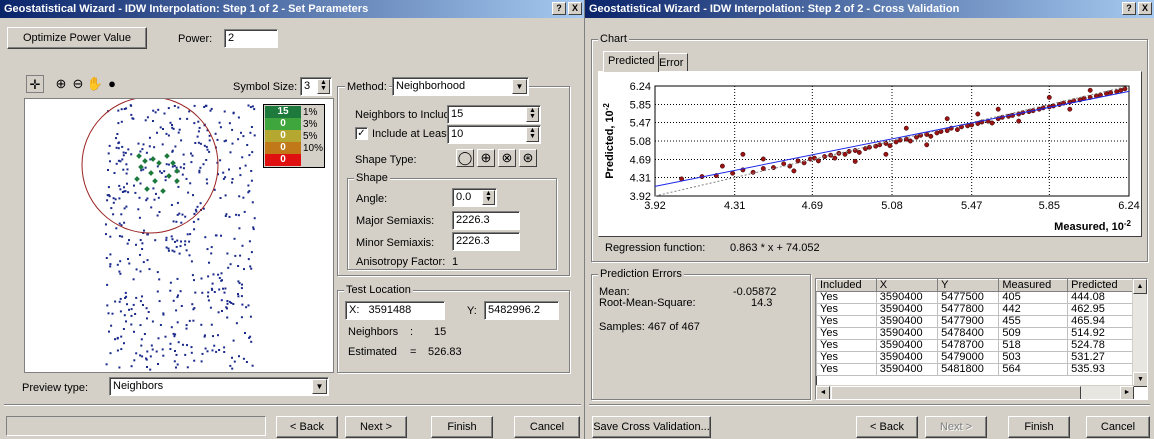 This screenshot has width=1154, height=439. What do you see at coordinates (1139, 333) in the screenshot?
I see `vertical-scrollbar: ▲ ▼` at bounding box center [1139, 333].